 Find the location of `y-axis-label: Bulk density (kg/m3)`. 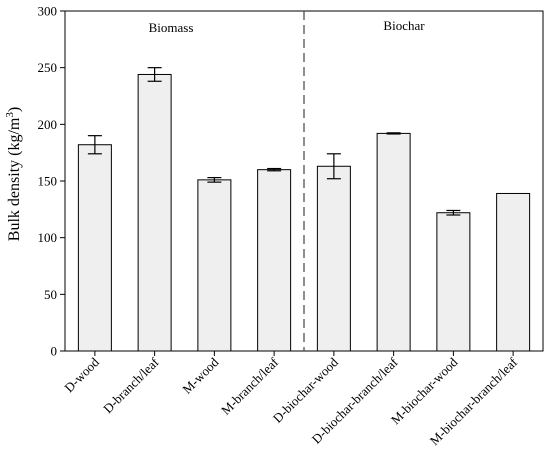

y-axis-label: Bulk density (kg/m3) is located at coordinates (13, 174).